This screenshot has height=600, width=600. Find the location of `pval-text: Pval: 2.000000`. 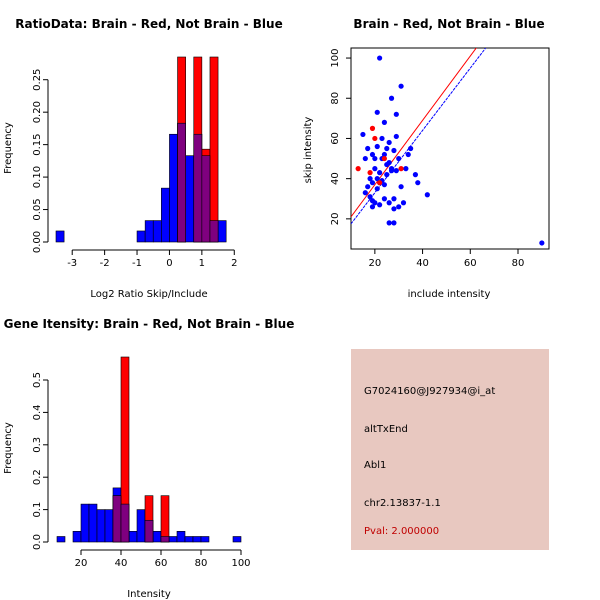

pval-text: Pval: 2.000000 is located at coordinates (402, 531).